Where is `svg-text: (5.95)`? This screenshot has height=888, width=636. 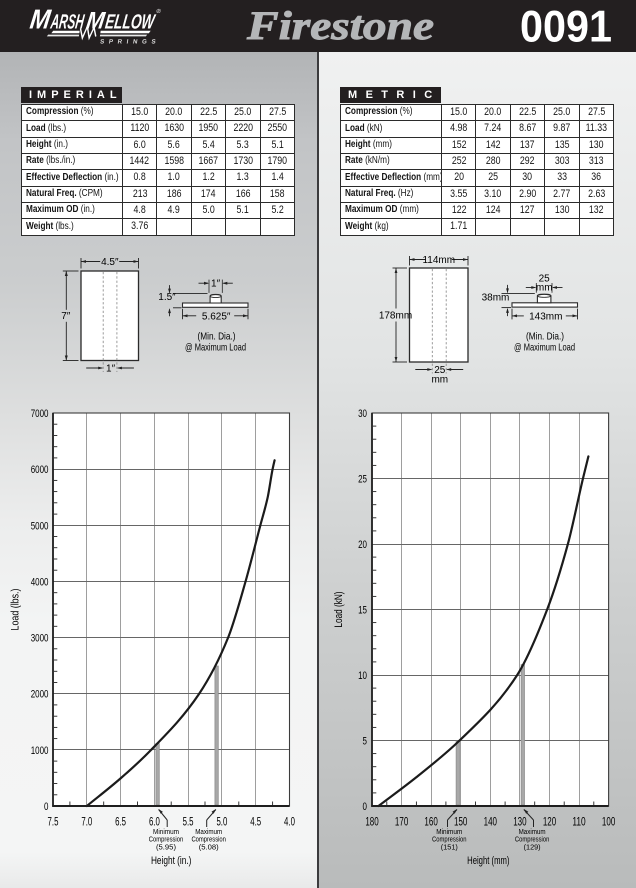
svg-text: (5.95) is located at coordinates (166, 846).